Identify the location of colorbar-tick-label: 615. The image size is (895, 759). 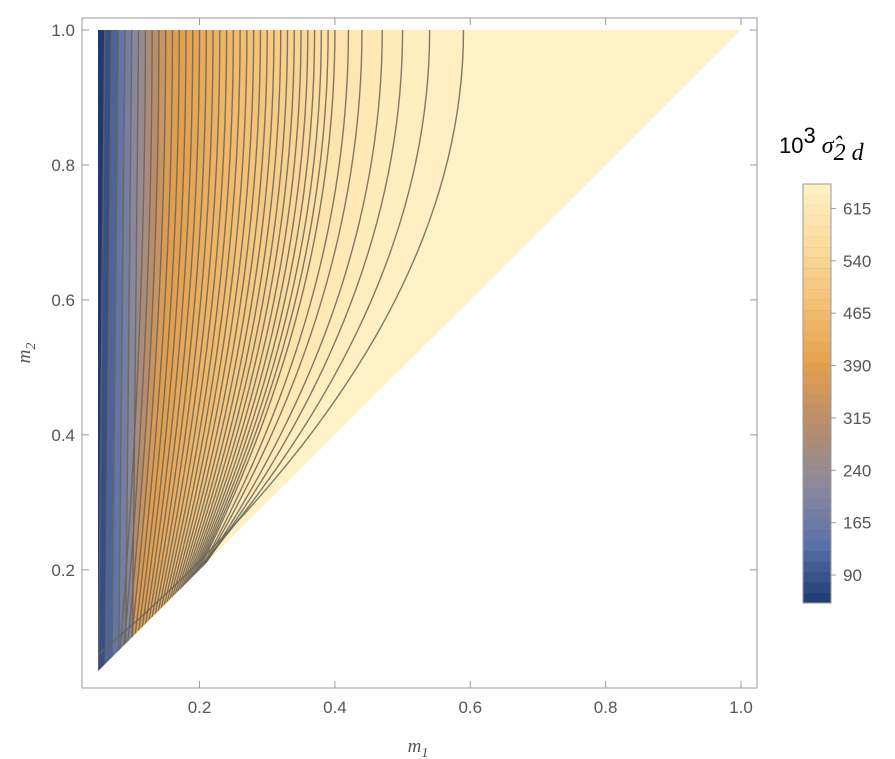
(857, 208).